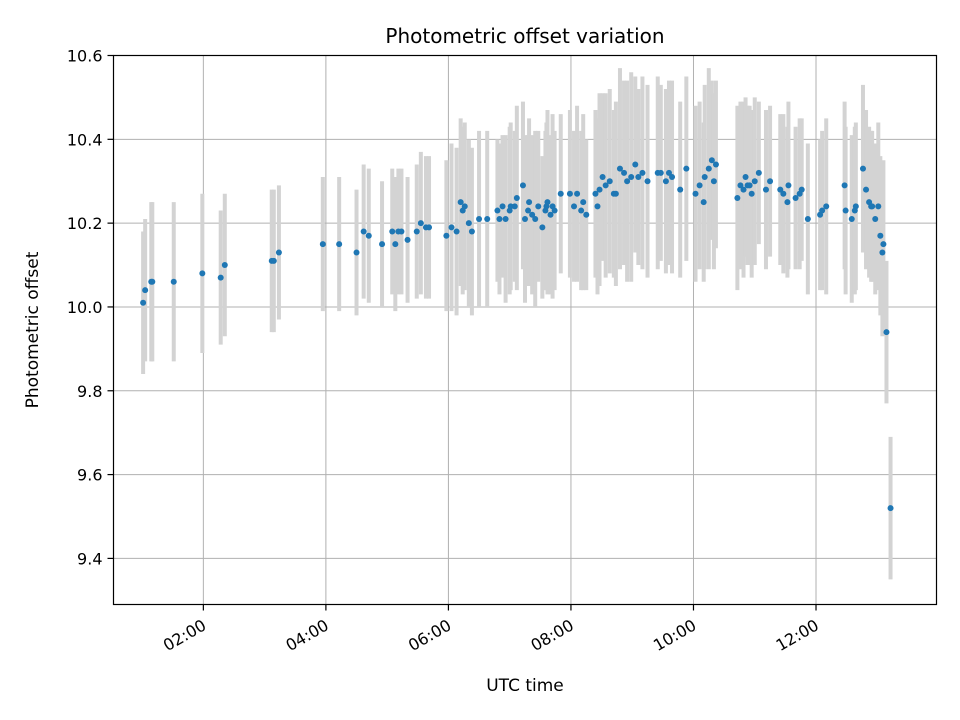  Describe the element at coordinates (85, 139) in the screenshot. I see `y-tick-label: 10.4` at that location.